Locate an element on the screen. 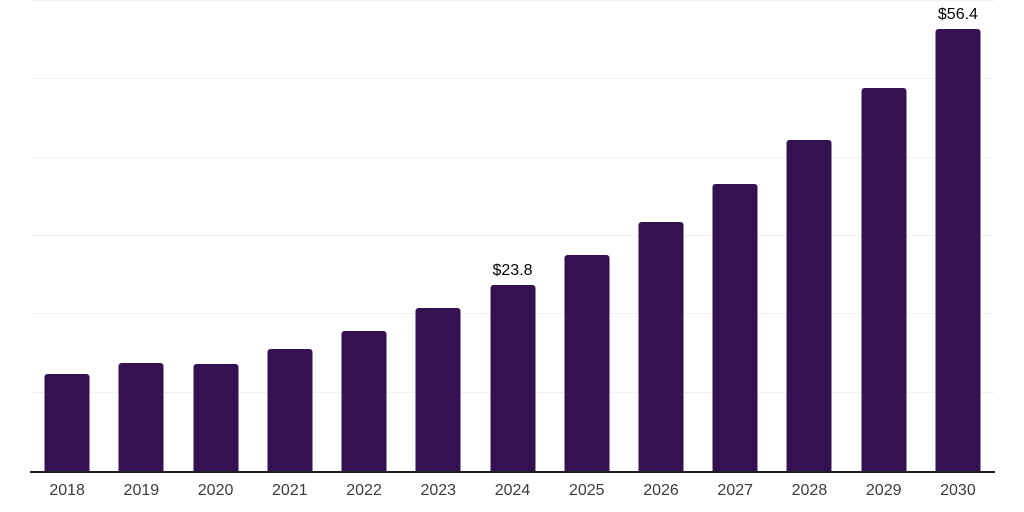 The image size is (1024, 512). bar-slot-2023 is located at coordinates (438, 236).